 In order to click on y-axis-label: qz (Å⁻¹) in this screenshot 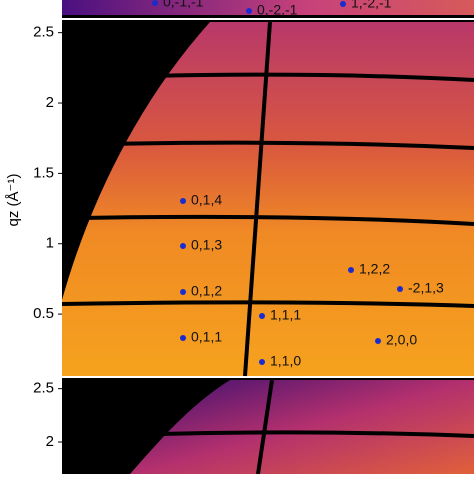, I will do `click(13, 200)`.